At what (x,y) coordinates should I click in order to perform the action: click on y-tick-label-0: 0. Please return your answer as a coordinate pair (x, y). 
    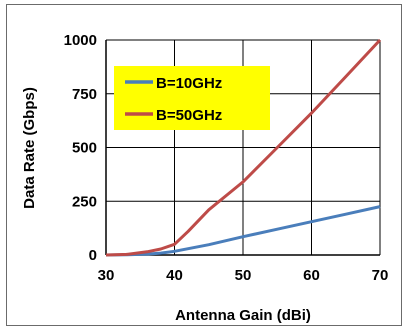
    Looking at the image, I should click on (93, 255).